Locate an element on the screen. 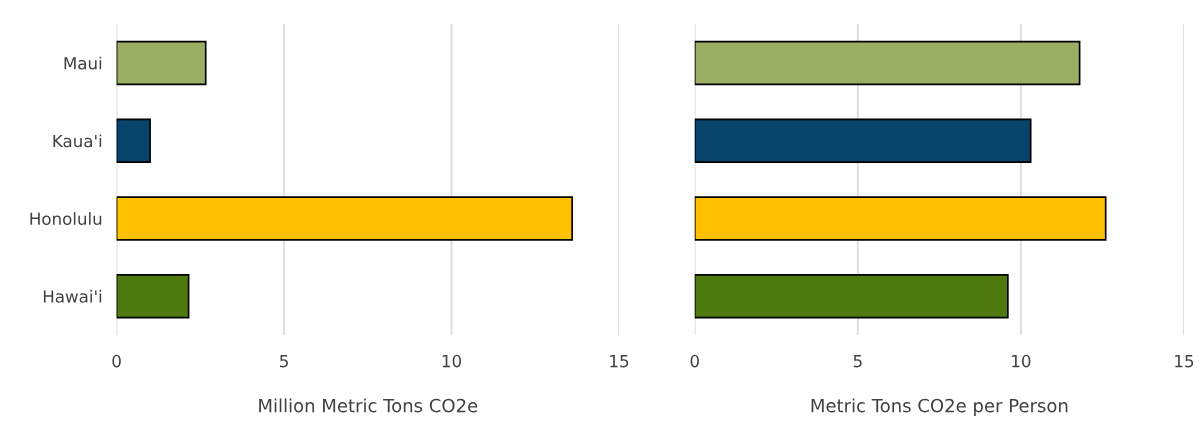  y-tick-label: Maui is located at coordinates (83, 63).